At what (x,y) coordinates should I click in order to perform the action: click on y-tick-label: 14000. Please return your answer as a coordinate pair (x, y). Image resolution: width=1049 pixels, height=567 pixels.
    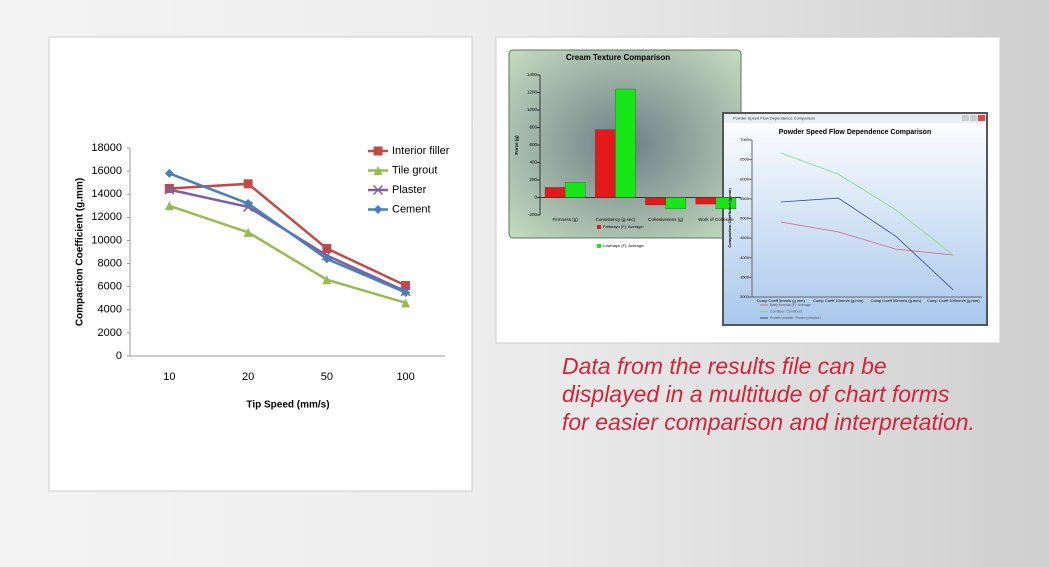
    Looking at the image, I should click on (106, 194).